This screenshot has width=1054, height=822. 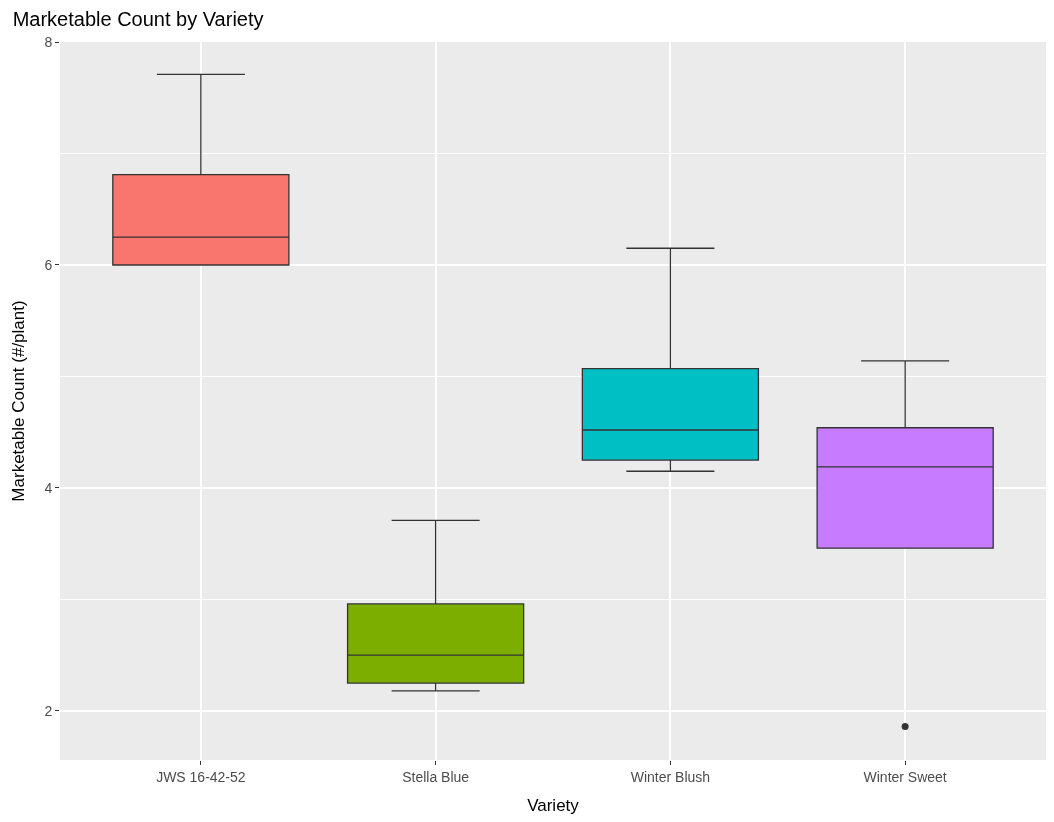 I want to click on x-tick-label: Winter Blush, so click(x=670, y=776).